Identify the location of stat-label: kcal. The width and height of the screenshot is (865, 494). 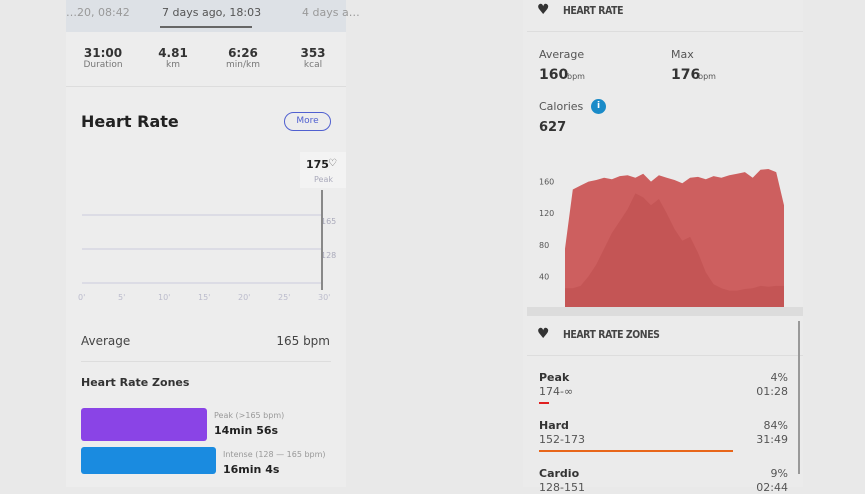
(313, 65).